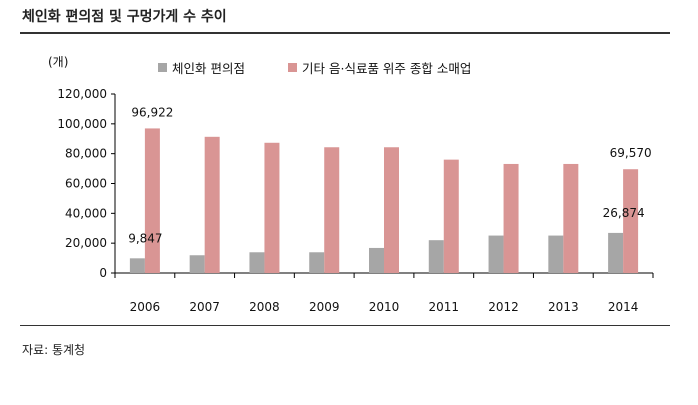 This screenshot has height=405, width=698. I want to click on x-tick-label: 2008, so click(264, 307).